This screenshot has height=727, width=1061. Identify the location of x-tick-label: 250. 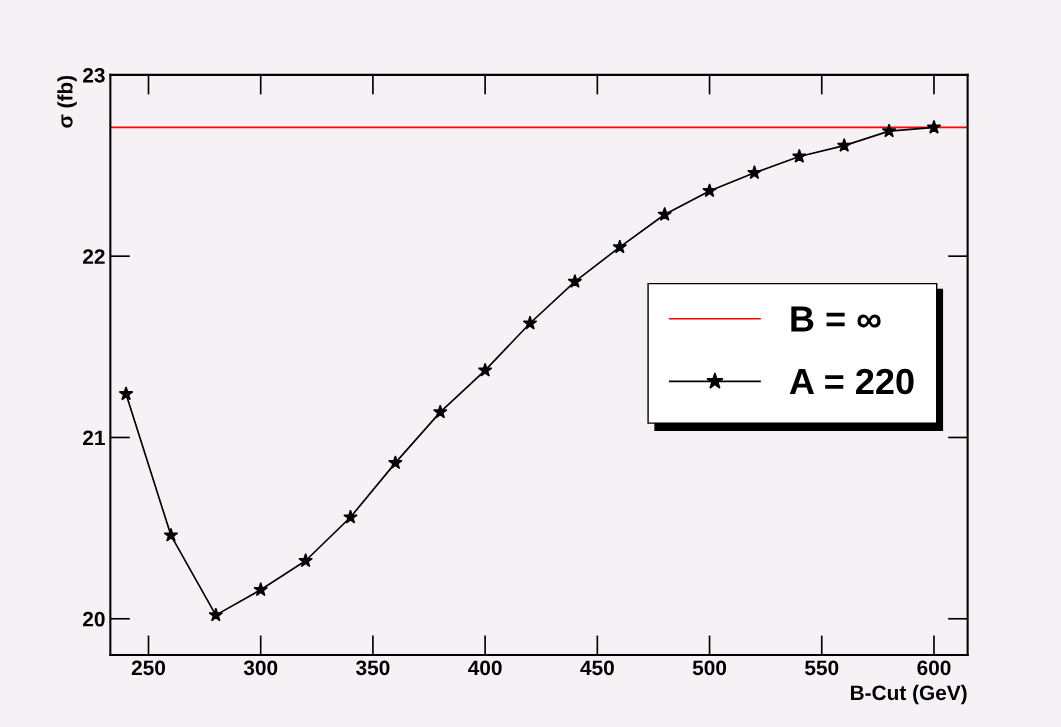
(148, 668).